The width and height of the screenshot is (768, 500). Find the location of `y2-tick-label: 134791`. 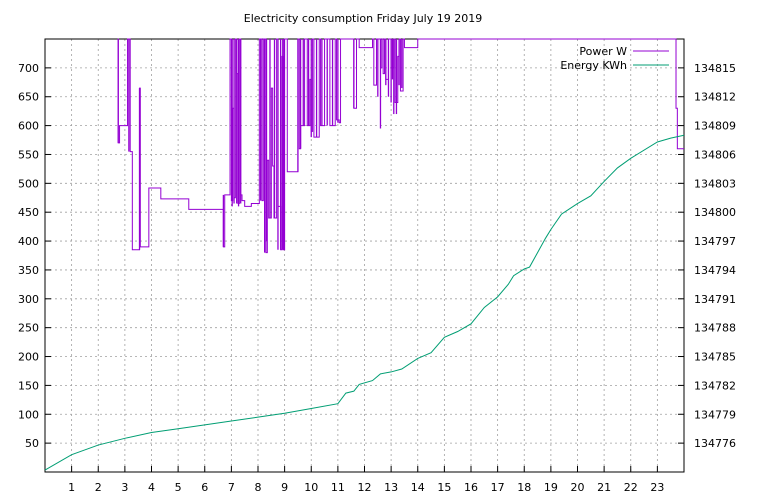

y2-tick-label: 134791 is located at coordinates (715, 299).